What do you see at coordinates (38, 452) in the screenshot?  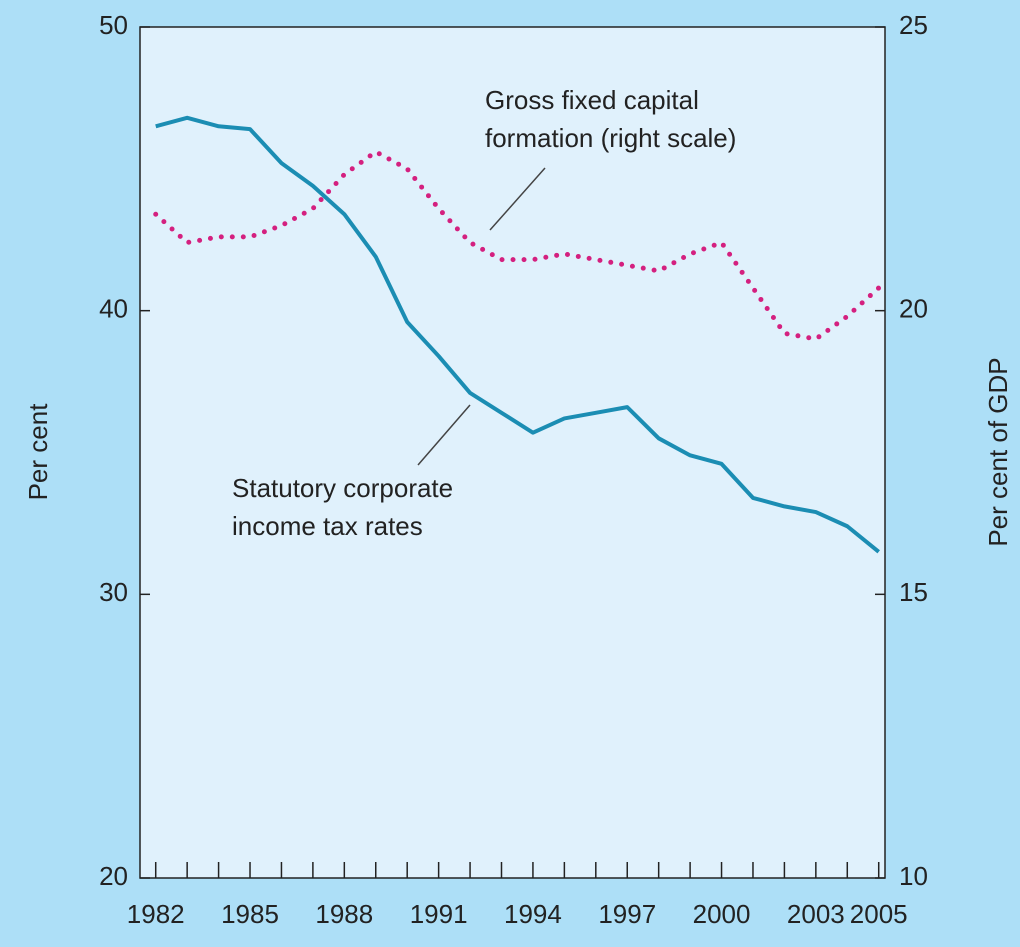 I see `y-axis-label: Per cent` at bounding box center [38, 452].